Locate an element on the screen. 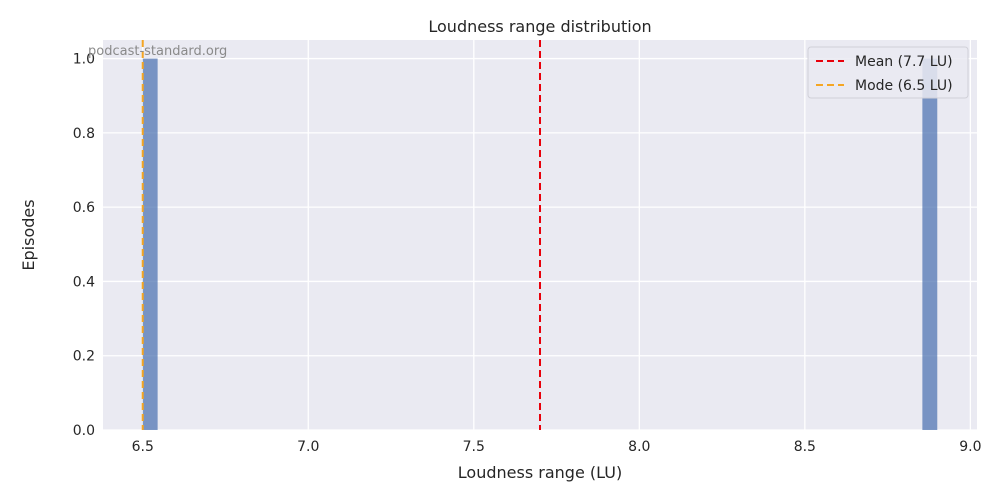 The width and height of the screenshot is (1000, 500). legend-label: Mode (6.5 LU) is located at coordinates (904, 86).